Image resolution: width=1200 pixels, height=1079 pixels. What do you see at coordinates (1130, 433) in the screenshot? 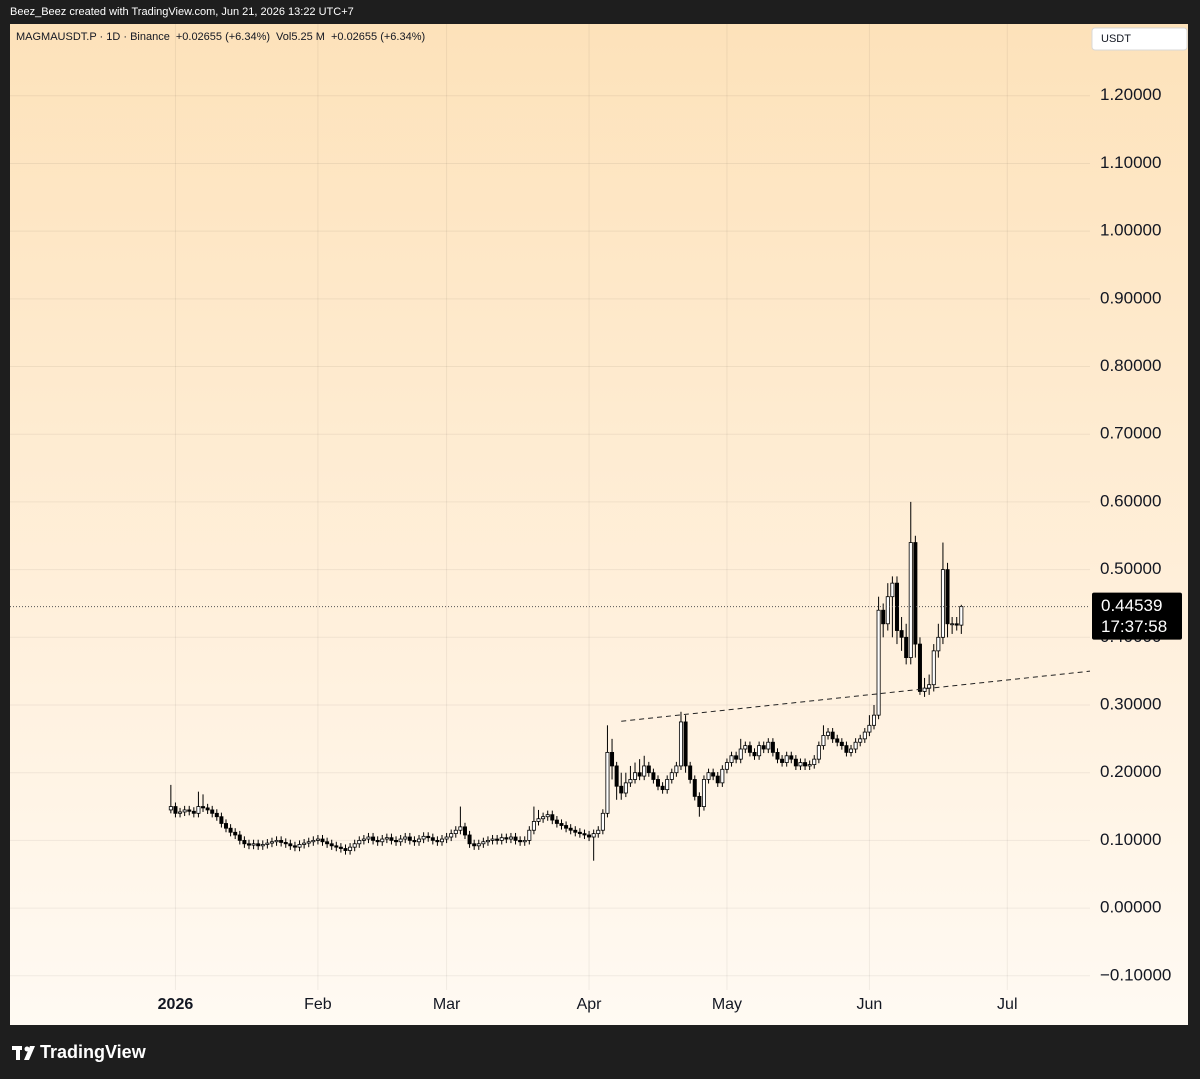
I see `y-tick-label: 0.70000` at bounding box center [1130, 433].